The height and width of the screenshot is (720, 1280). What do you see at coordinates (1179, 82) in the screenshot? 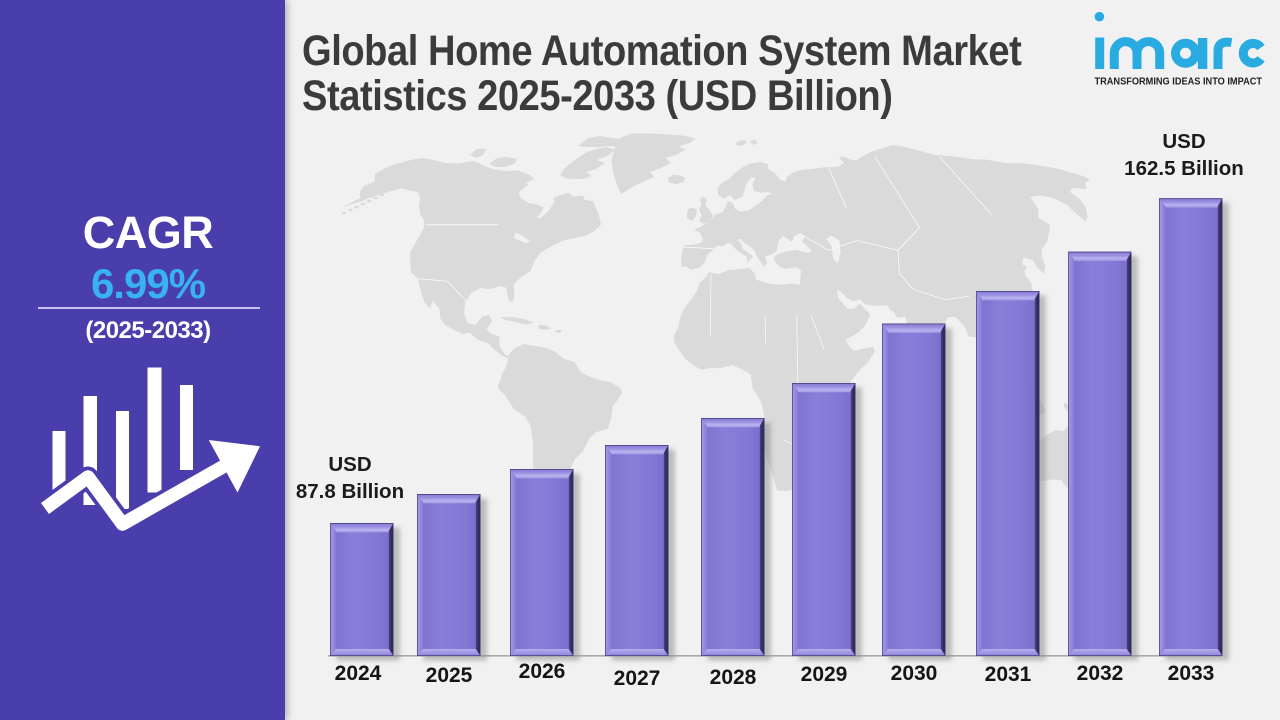
I see `svg-text: TRANSFORMING IDEAS INTO IMPACT` at bounding box center [1179, 82].